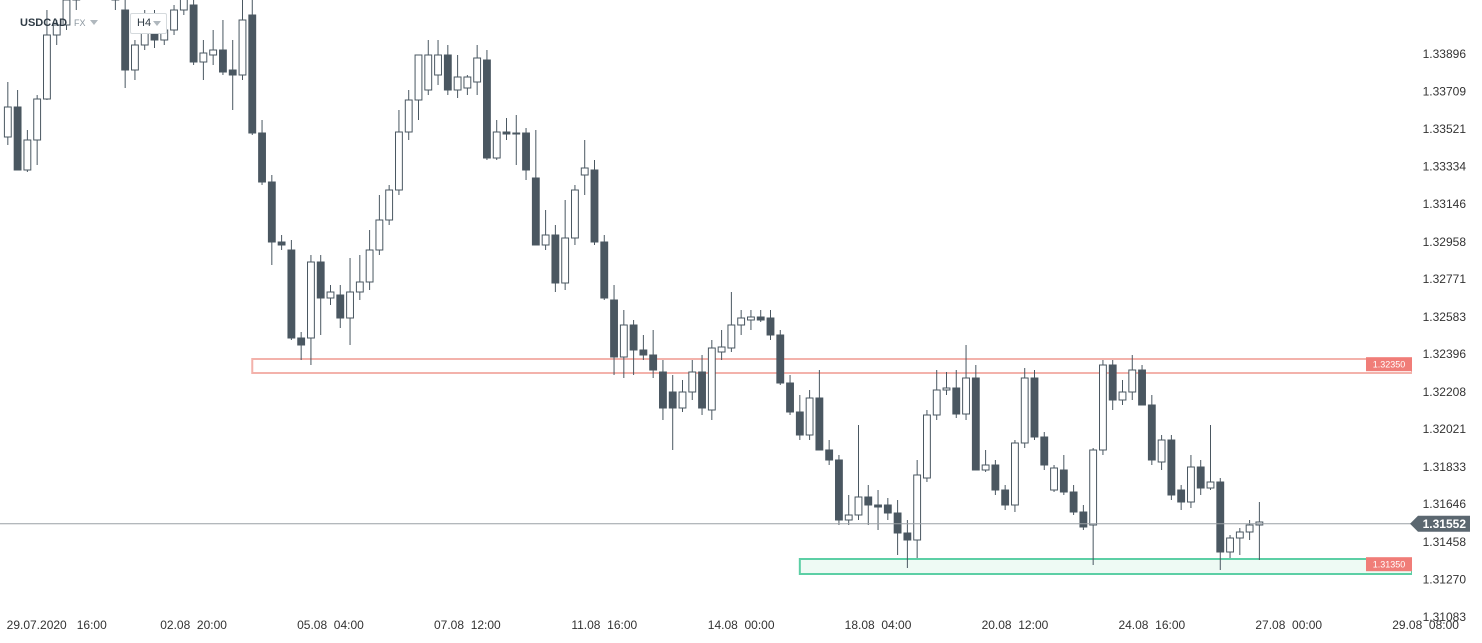 Image resolution: width=1482 pixels, height=643 pixels. What do you see at coordinates (1445, 504) in the screenshot?
I see `y-tick-label: 1.31646` at bounding box center [1445, 504].